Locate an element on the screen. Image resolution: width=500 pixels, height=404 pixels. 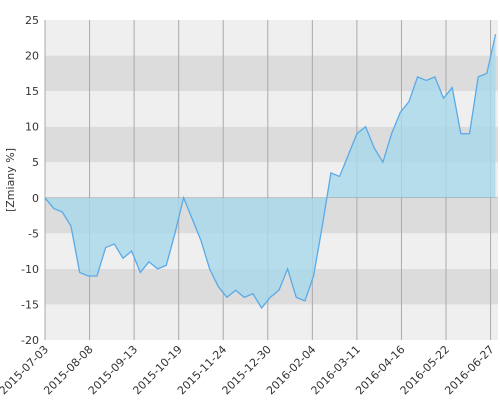
y-tick-label: 10 is located at coordinates (32, 127).